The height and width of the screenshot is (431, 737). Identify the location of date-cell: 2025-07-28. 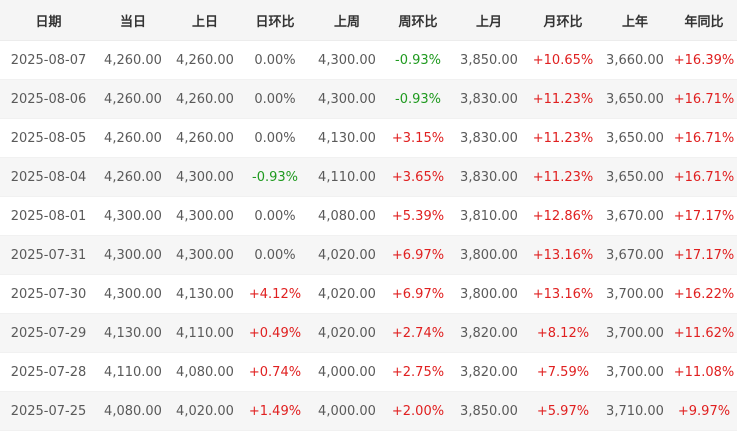
(48, 372).